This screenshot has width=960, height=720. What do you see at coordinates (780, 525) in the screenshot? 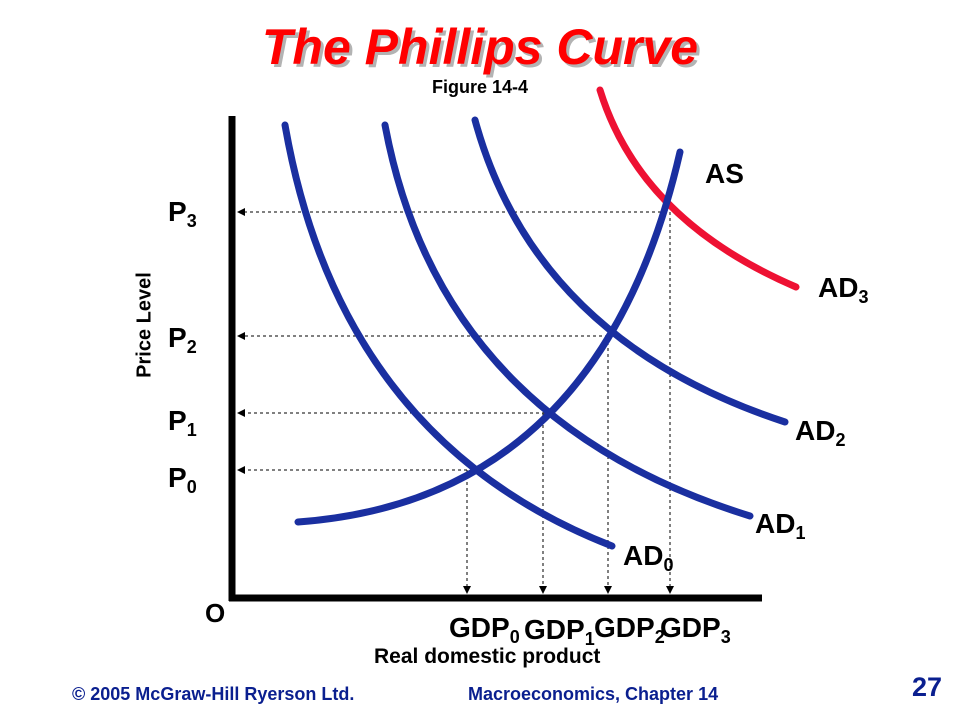
I see `label-ad1: AD1` at bounding box center [780, 525].